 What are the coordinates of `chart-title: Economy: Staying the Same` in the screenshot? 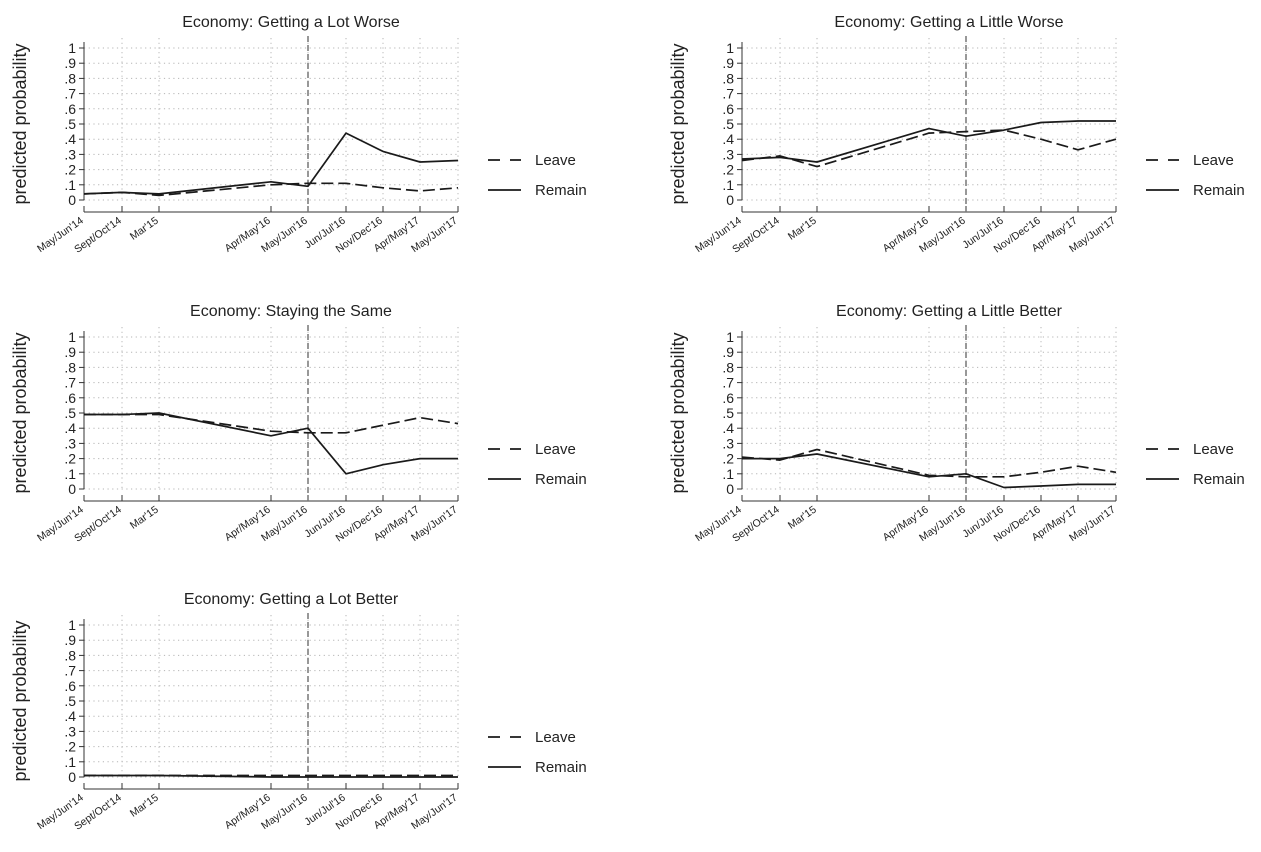 It's located at (291, 311).